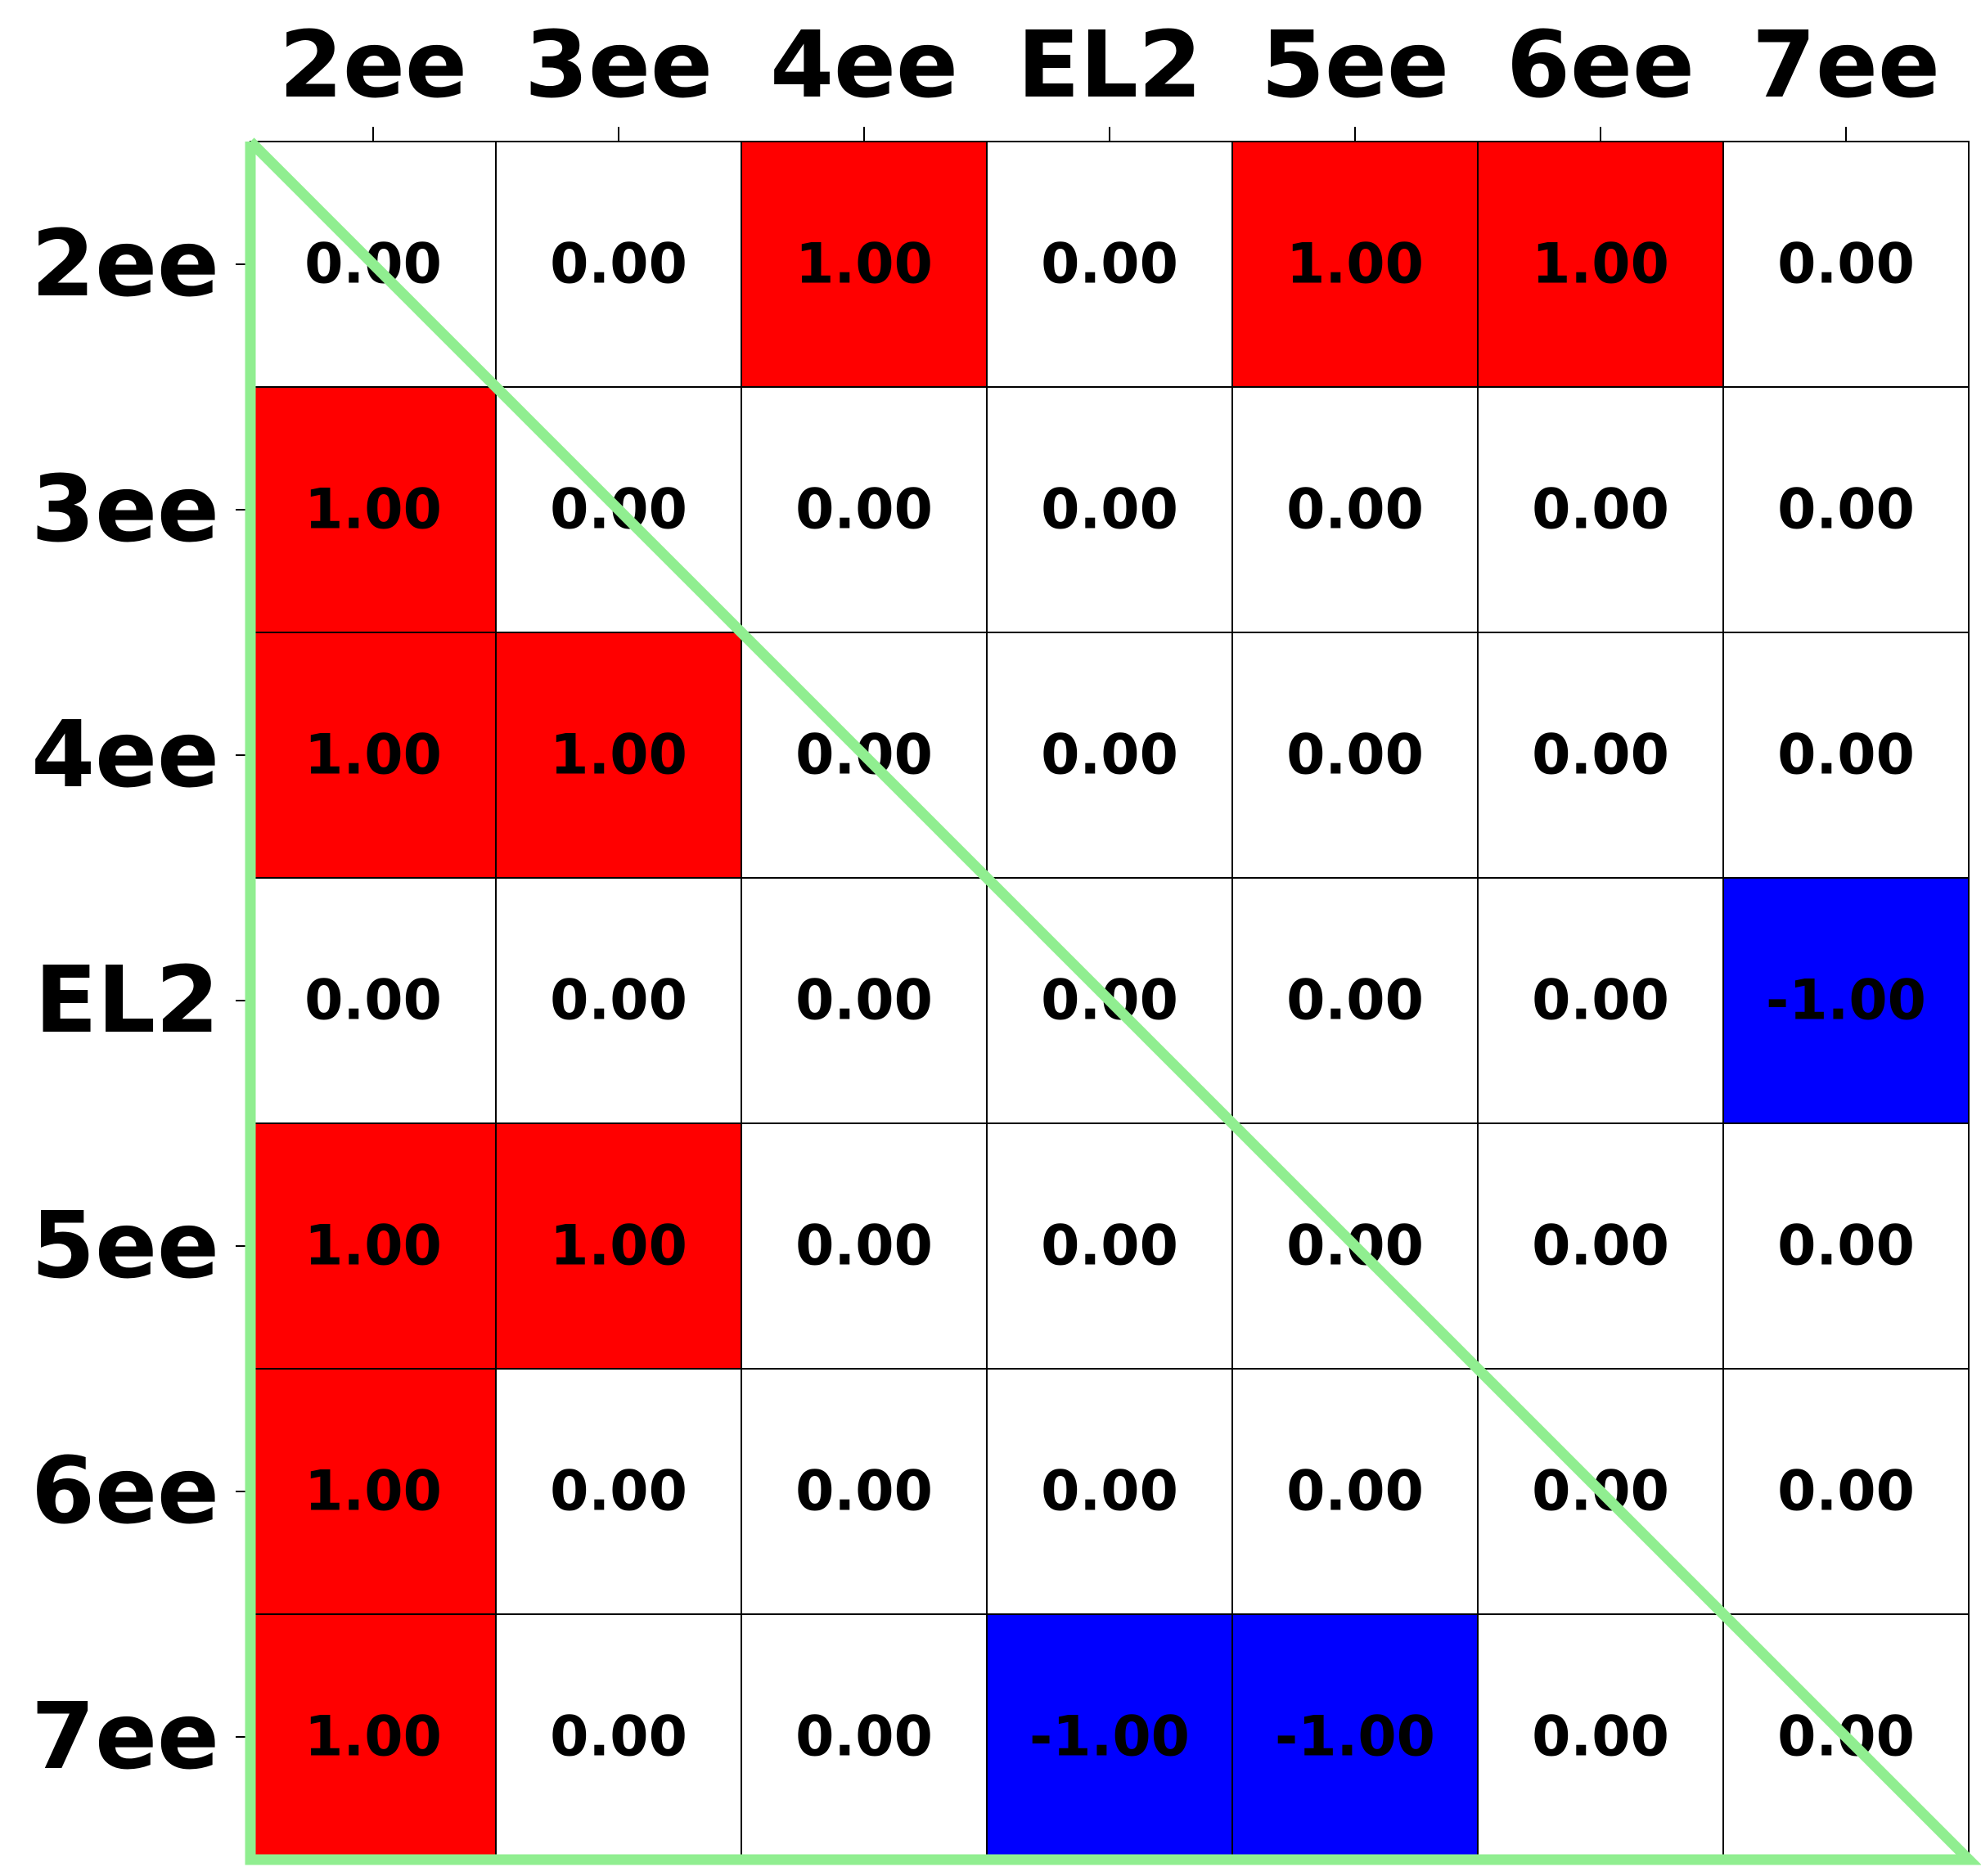 The height and width of the screenshot is (1876, 1981). Describe the element at coordinates (1355, 65) in the screenshot. I see `x-tick-label: 5ee` at that location.